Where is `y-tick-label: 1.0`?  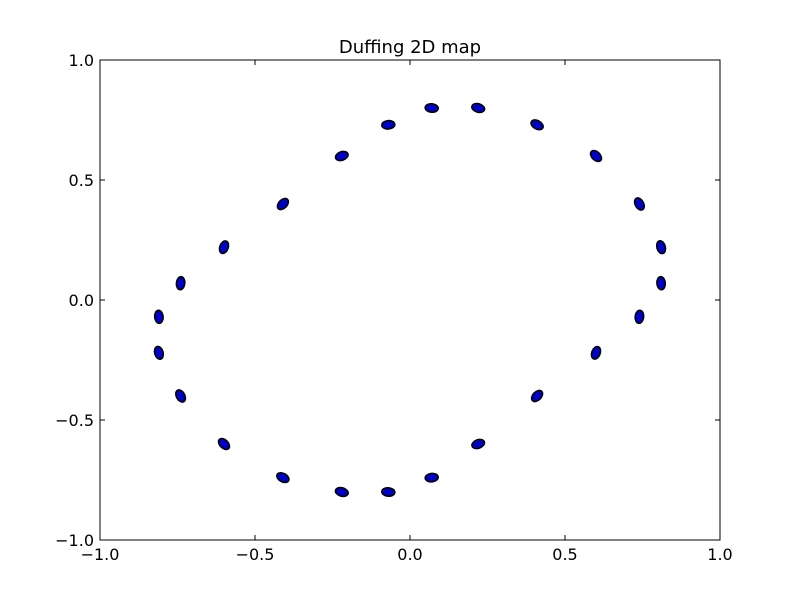
y-tick-label: 1.0 is located at coordinates (81, 60).